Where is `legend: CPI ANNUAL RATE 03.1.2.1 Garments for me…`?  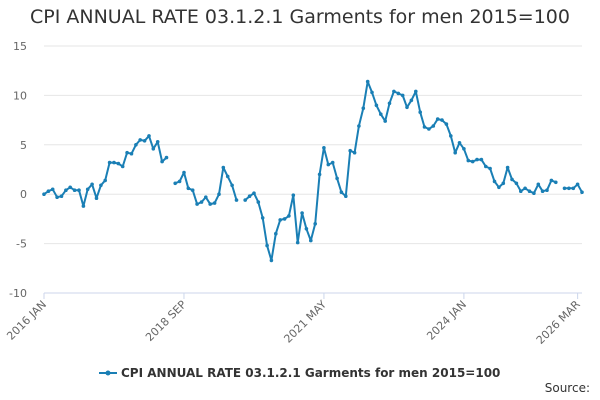
legend: CPI ANNUAL RATE 03.1.2.1 Garments for me… is located at coordinates (299, 373).